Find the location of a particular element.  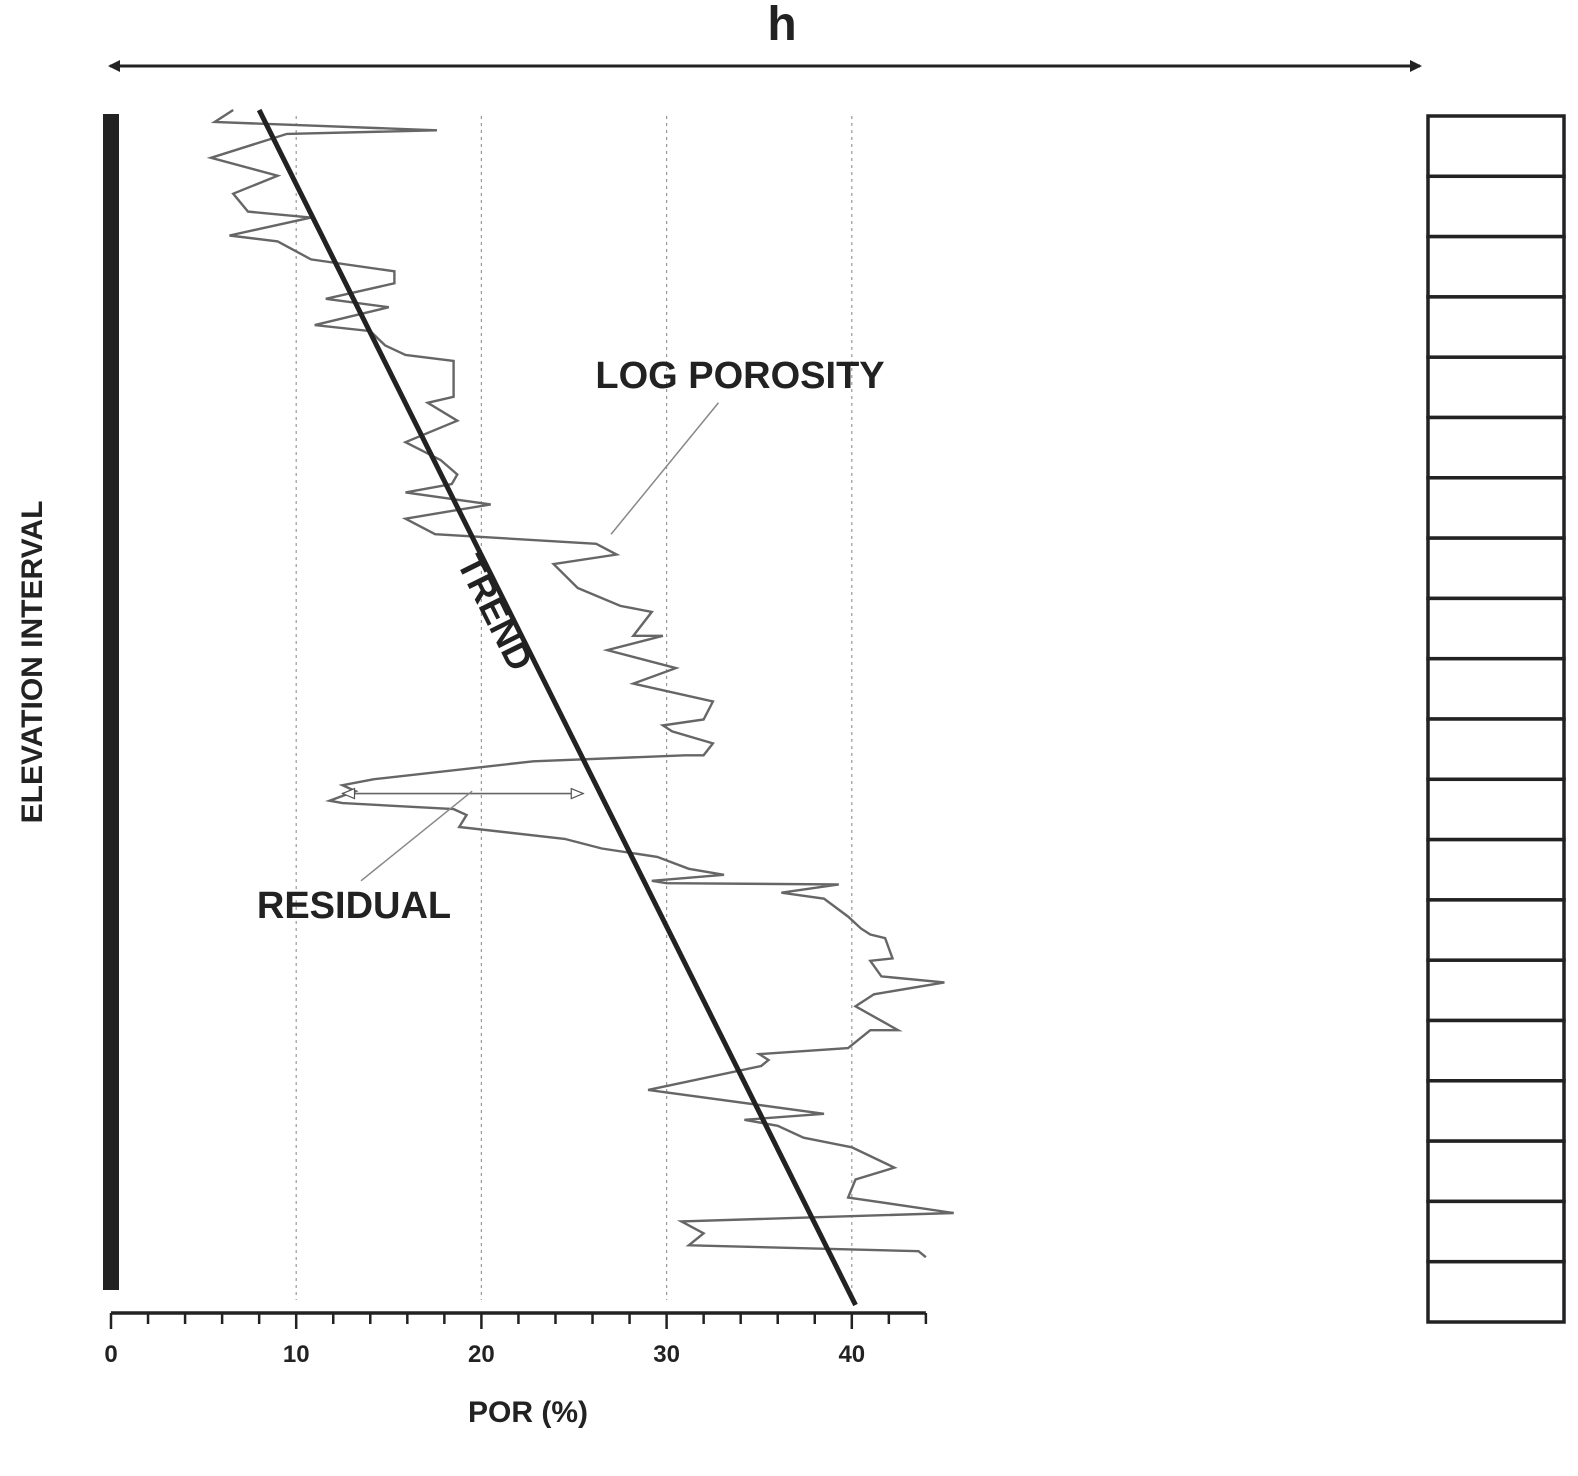

log-porosity-annotation: LOG POROSITY is located at coordinates (739, 376).